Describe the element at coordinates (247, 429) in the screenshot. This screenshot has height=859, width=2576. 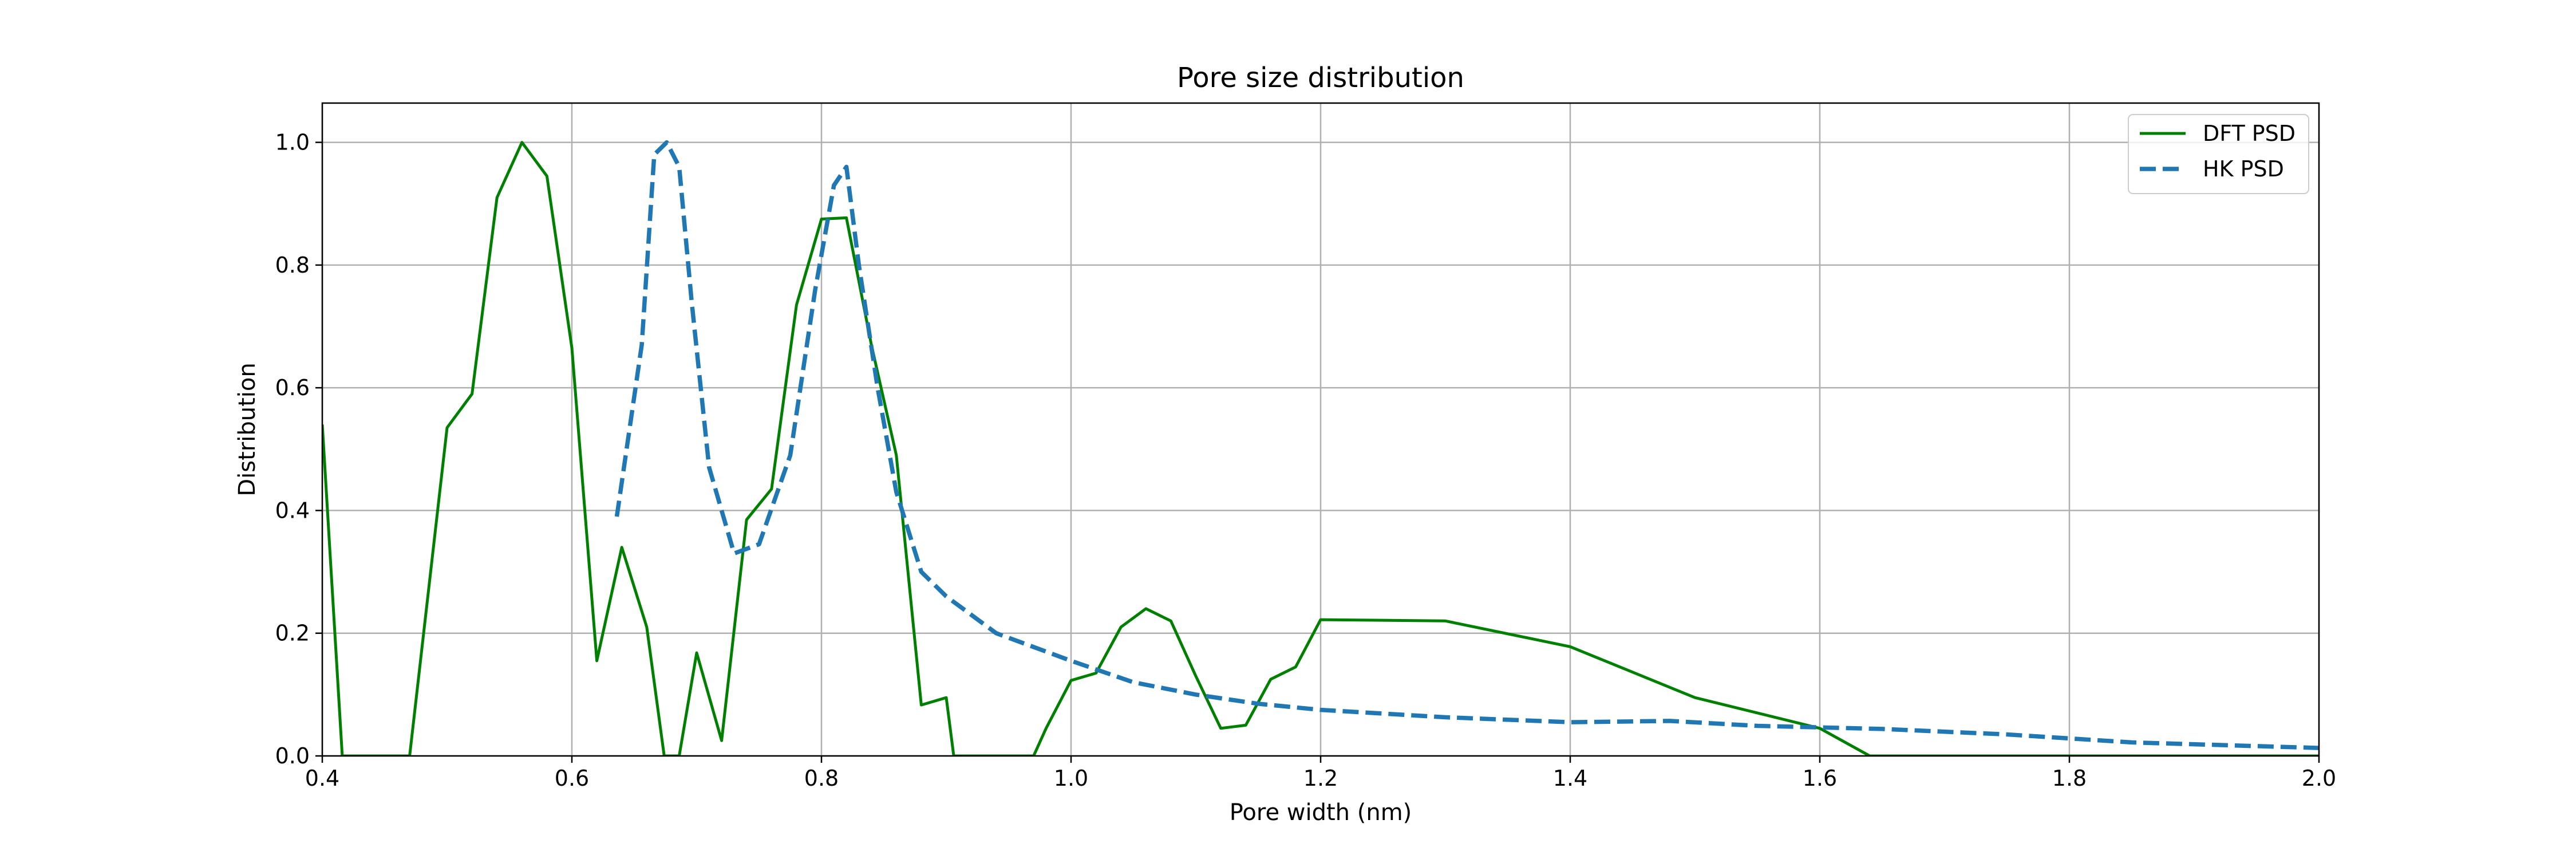
I see `y-axis-label: Distribution` at that location.